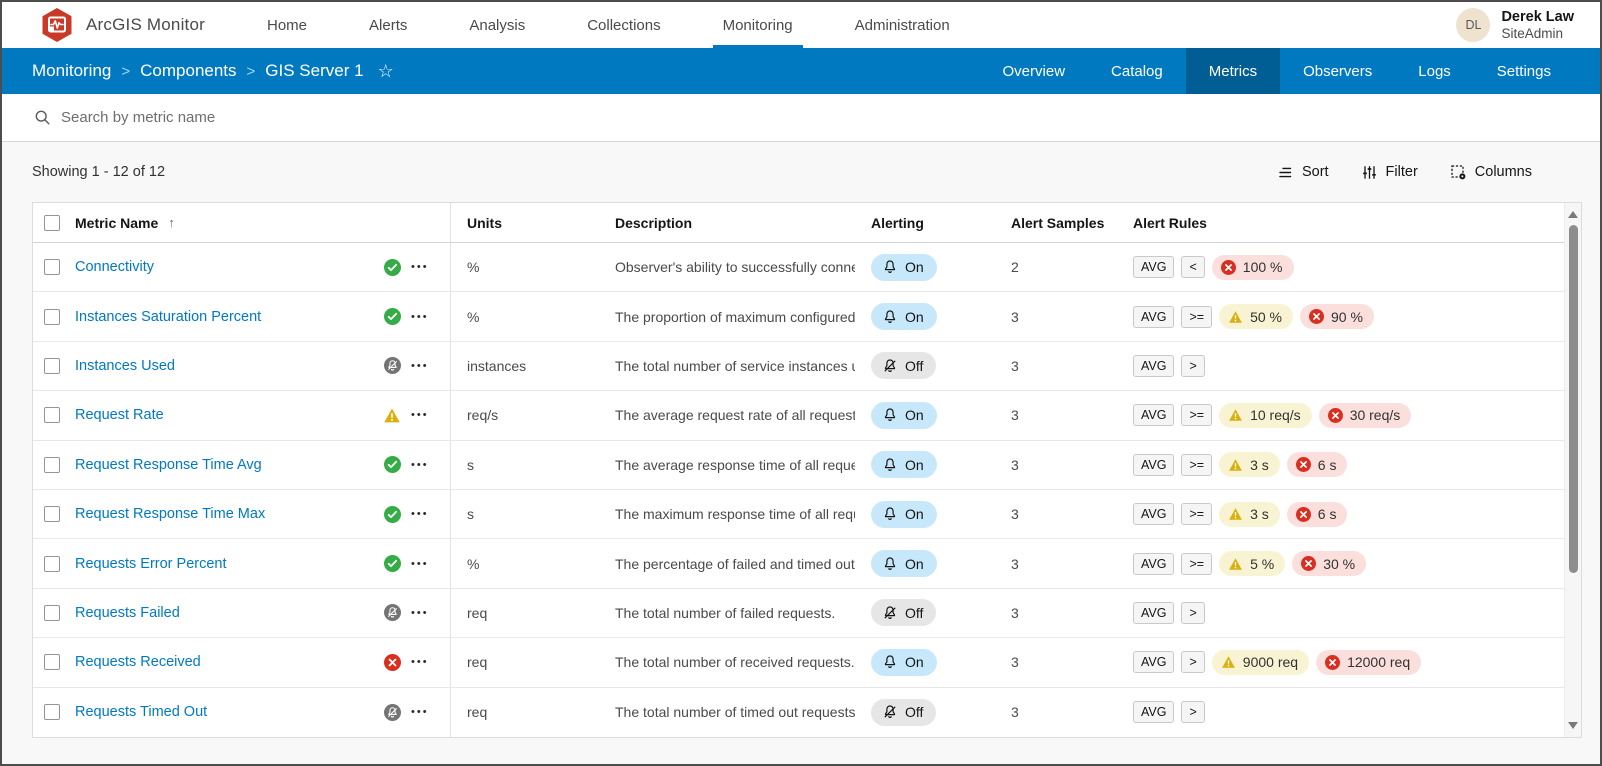 Image resolution: width=1602 pixels, height=766 pixels. Describe the element at coordinates (287, 25) in the screenshot. I see `nav-item-home: Home` at that location.